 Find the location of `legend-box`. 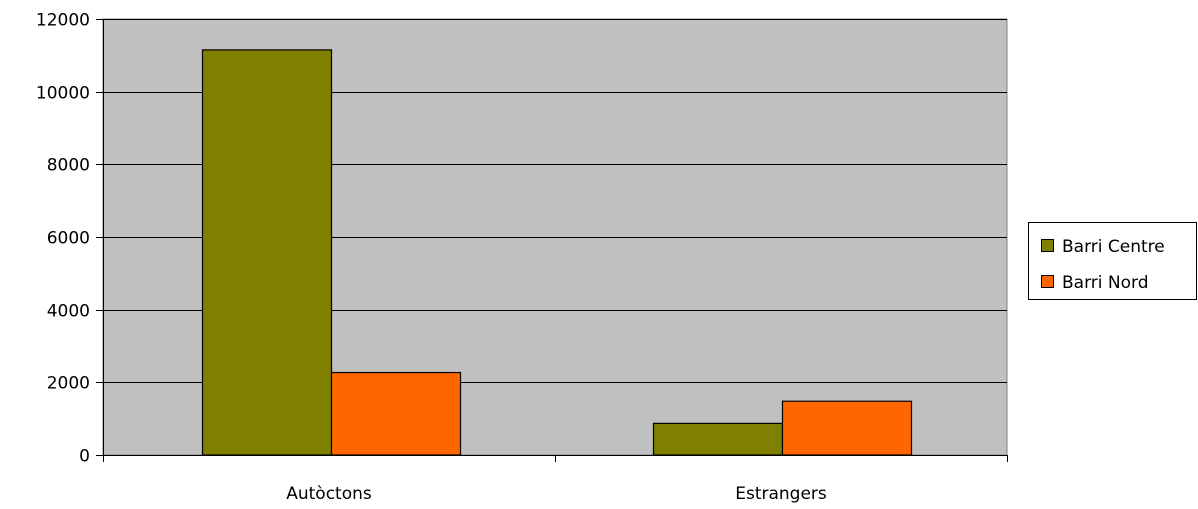

legend-box is located at coordinates (1112, 261).